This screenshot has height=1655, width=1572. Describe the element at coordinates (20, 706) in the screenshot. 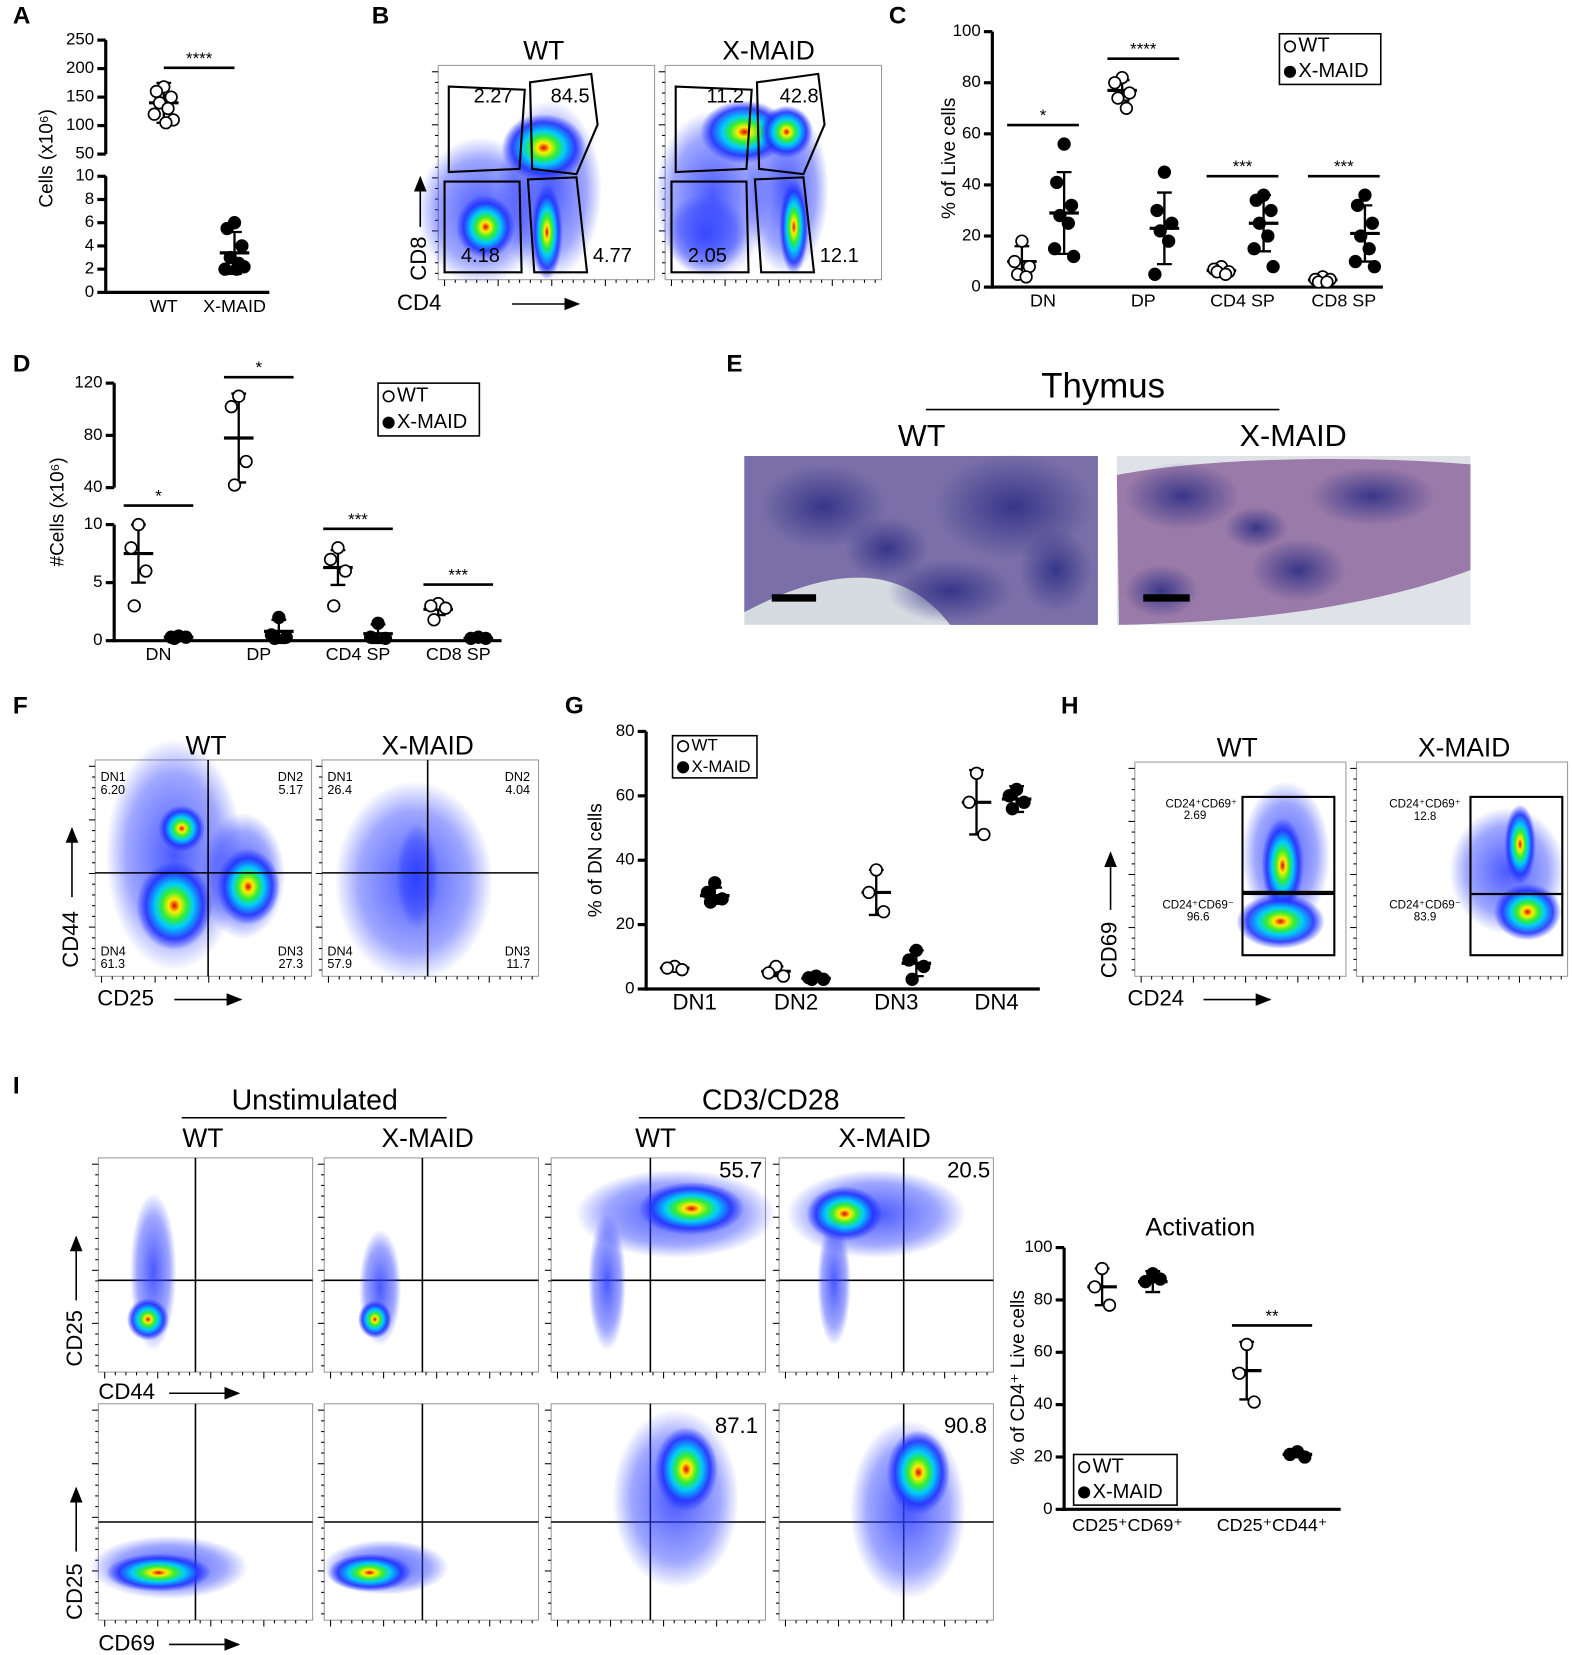

I see `panel-label: F` at that location.